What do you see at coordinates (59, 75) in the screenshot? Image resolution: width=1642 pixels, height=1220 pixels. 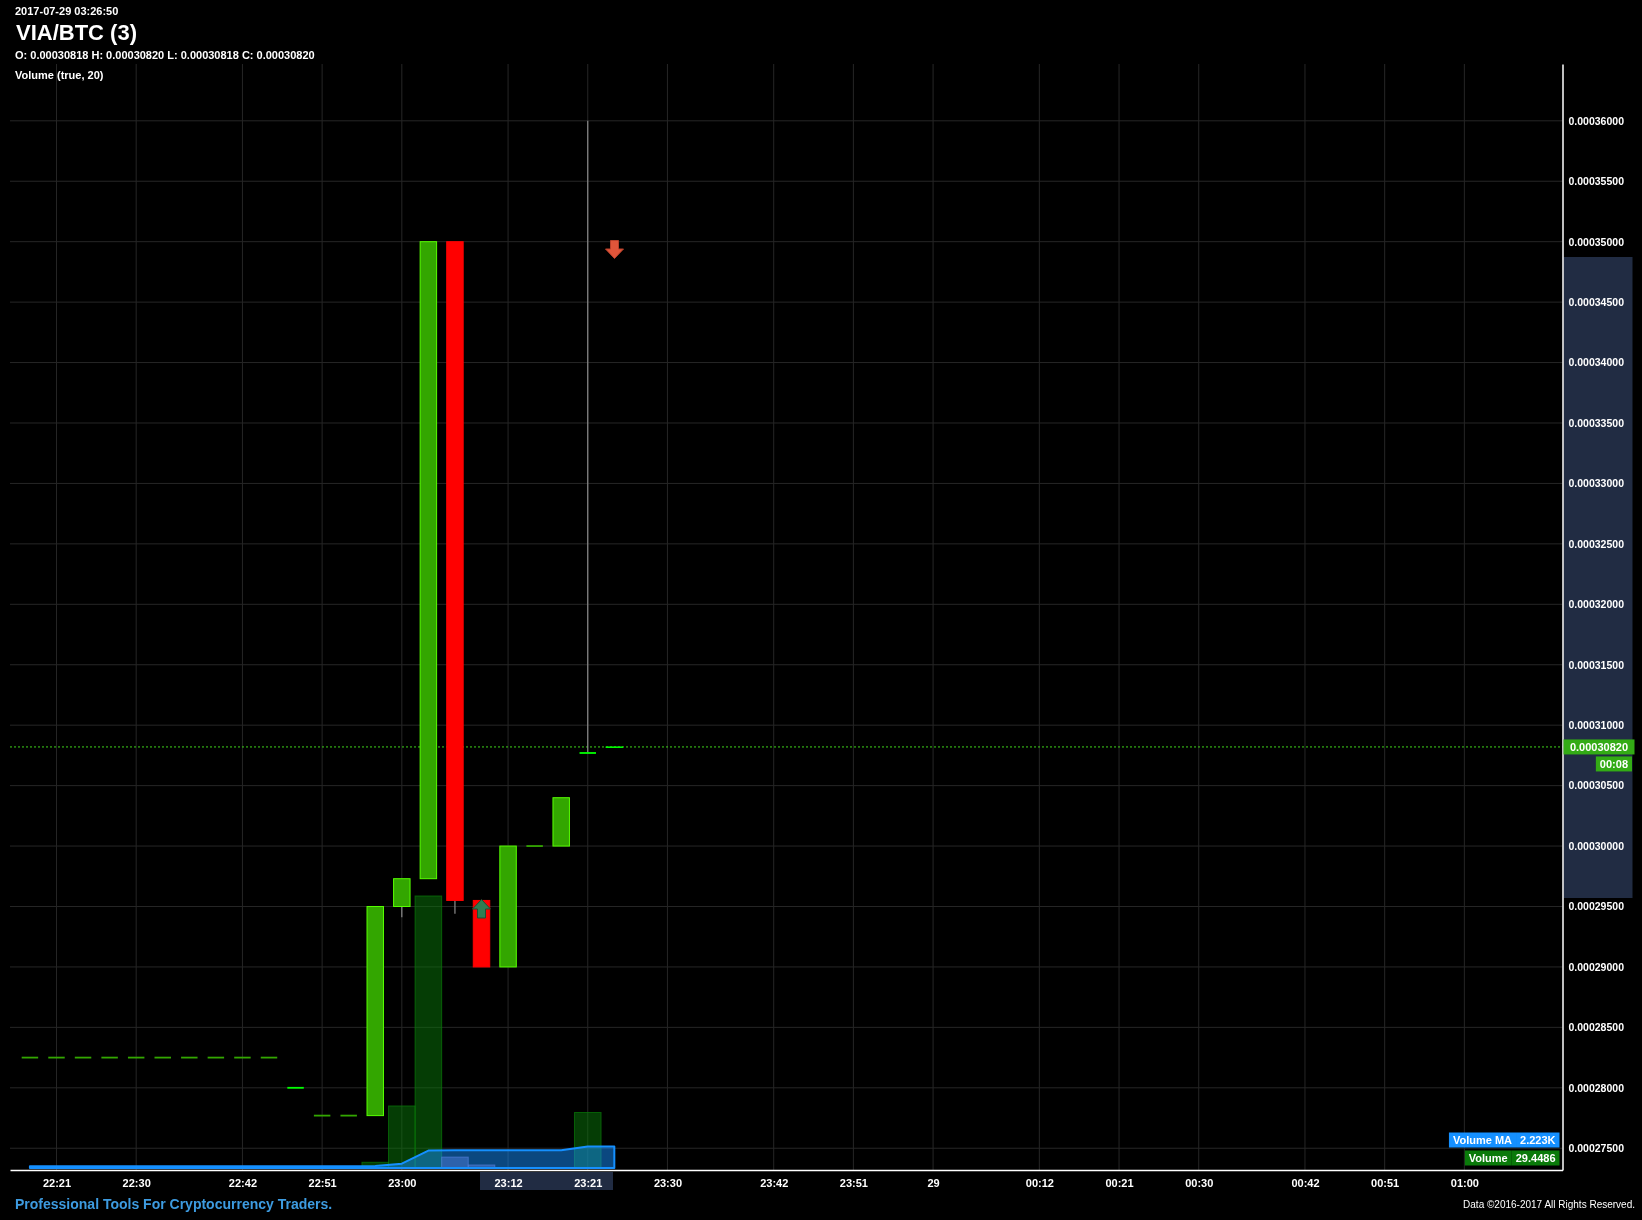 I see `chart-title: Volume (true, 20)` at bounding box center [59, 75].